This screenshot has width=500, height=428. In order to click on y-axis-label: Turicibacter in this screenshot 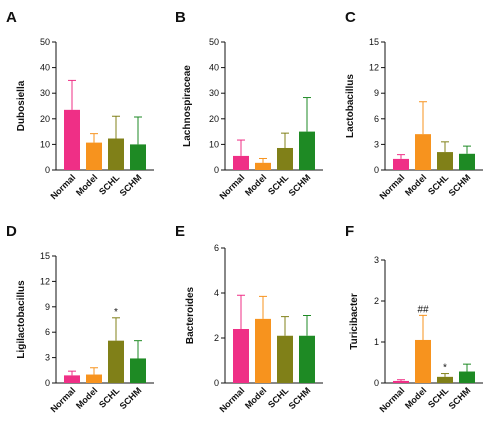, I will do `click(354, 321)`.